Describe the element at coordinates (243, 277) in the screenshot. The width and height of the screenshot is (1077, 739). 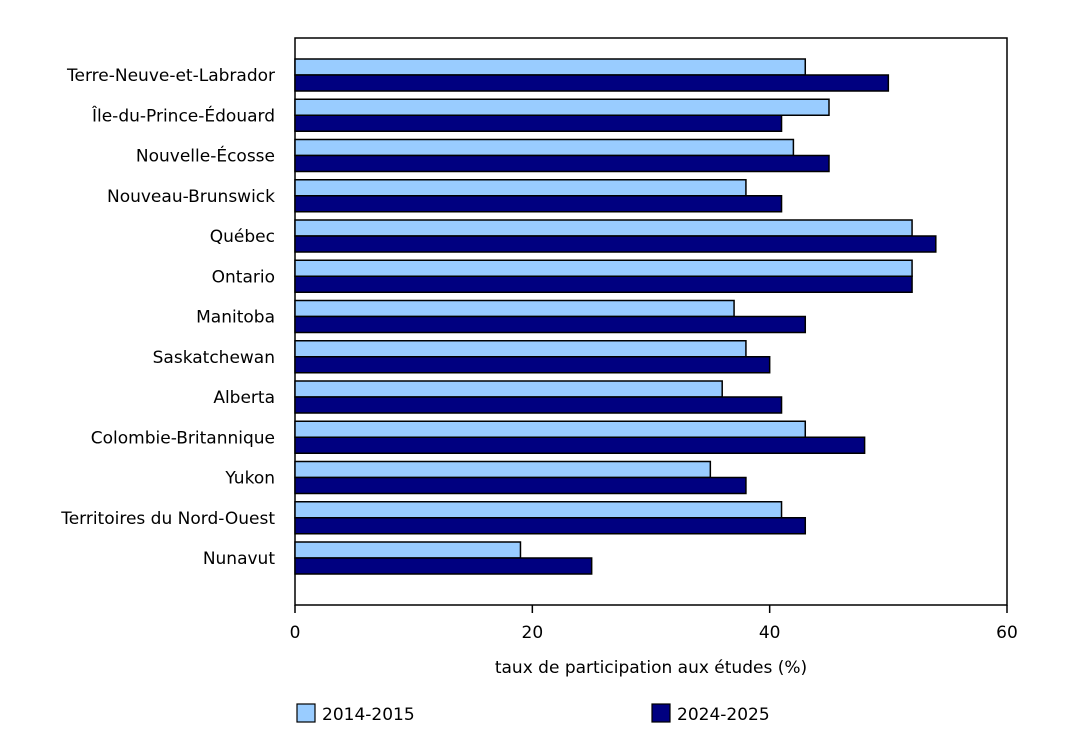
I see `category-label: Ontario` at that location.